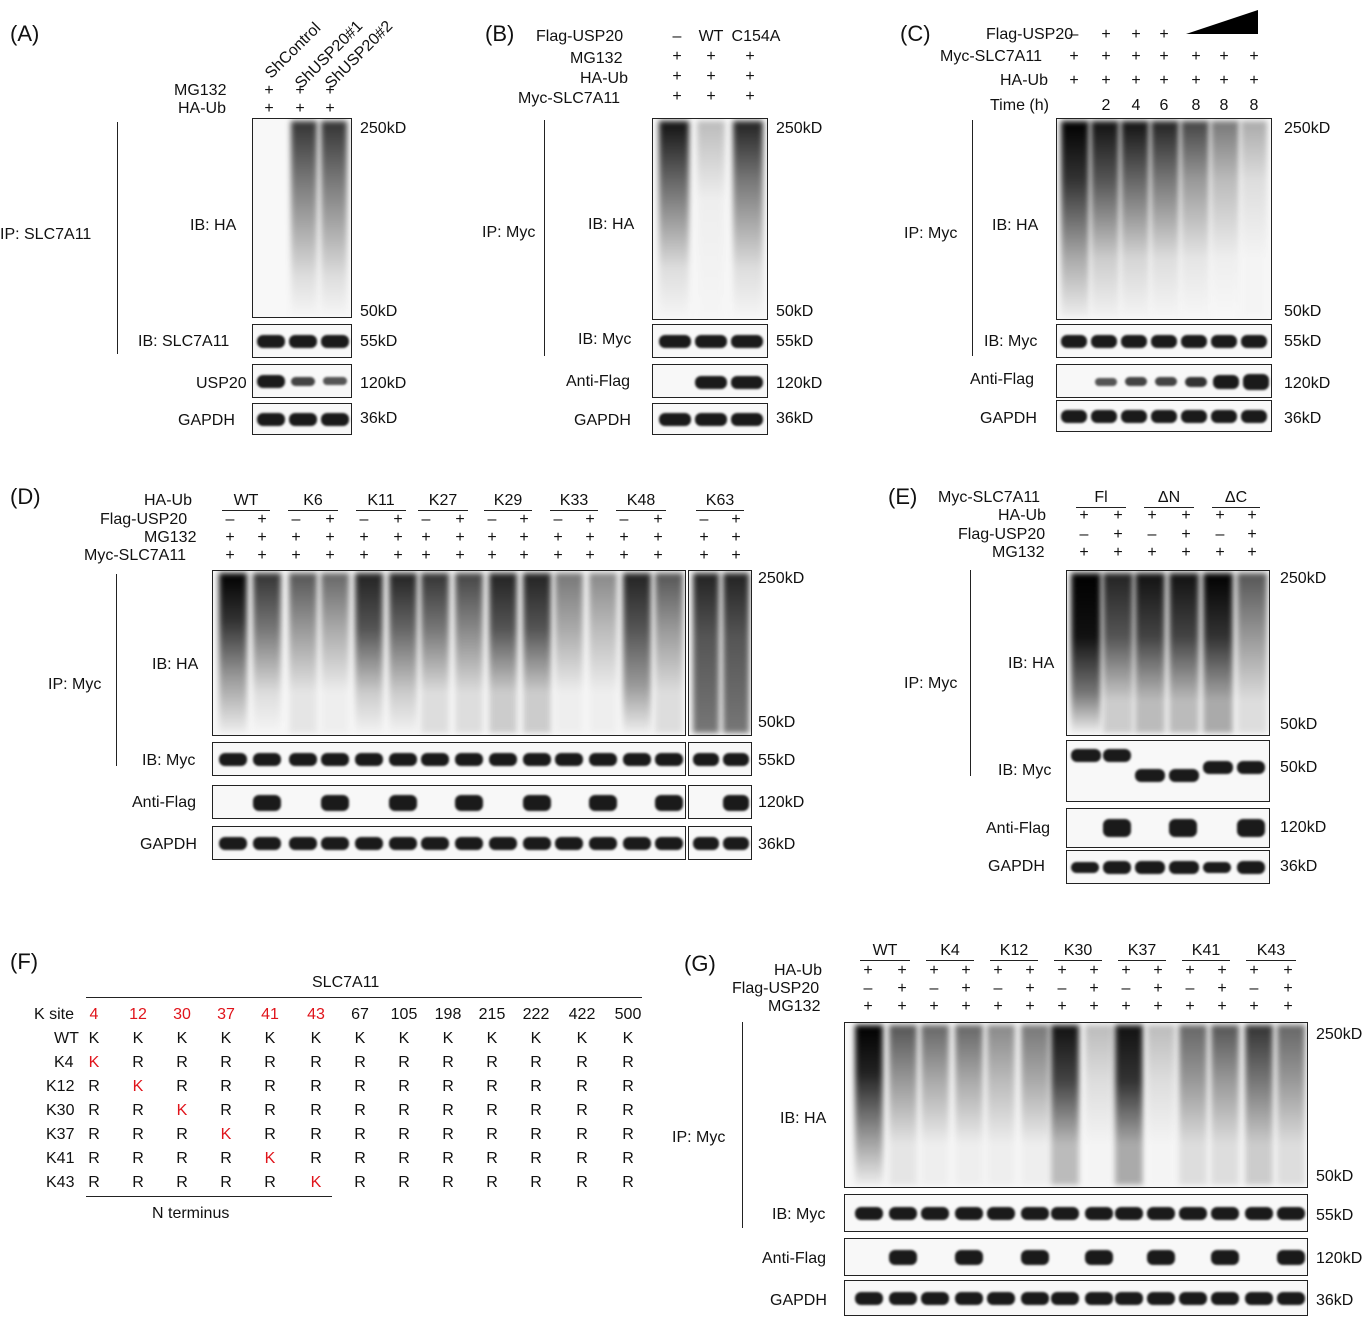 The height and width of the screenshot is (1322, 1372). Describe the element at coordinates (270, 1014) in the screenshot. I see `k-site: 41` at that location.